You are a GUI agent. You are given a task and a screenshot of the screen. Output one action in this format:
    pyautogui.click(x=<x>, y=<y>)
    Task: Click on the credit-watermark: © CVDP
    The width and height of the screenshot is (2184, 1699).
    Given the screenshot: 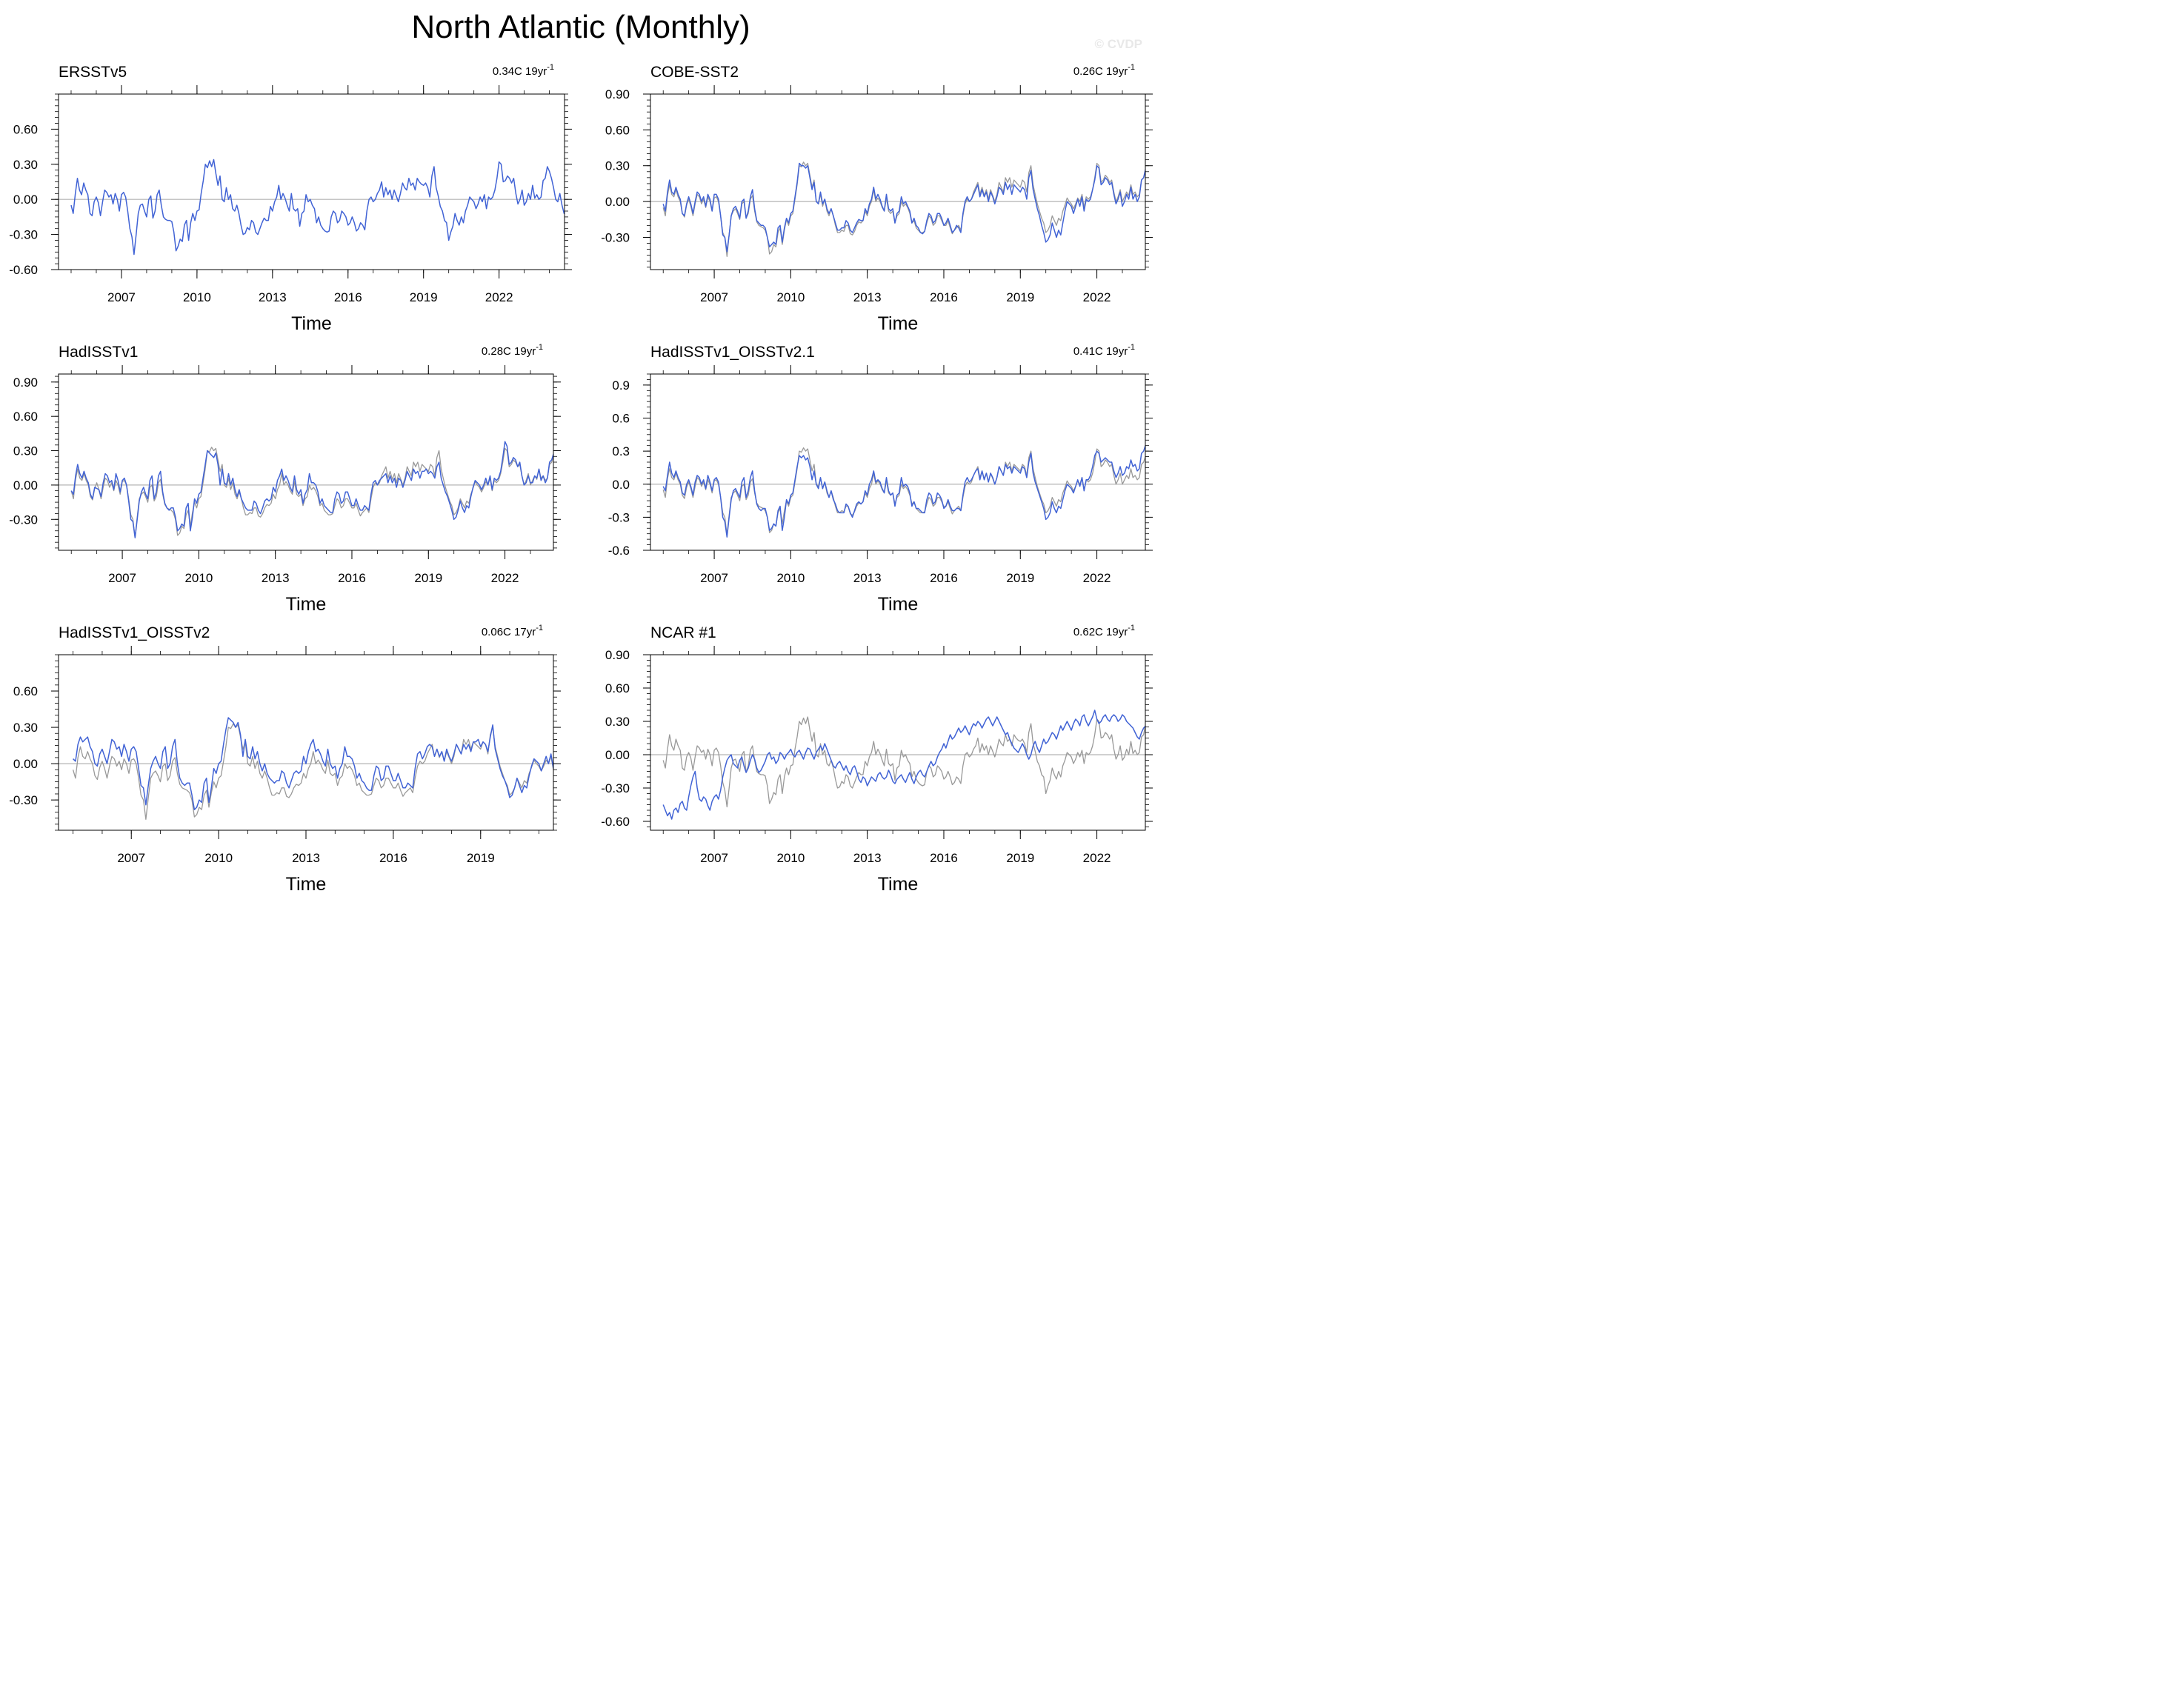 What is the action you would take?
    pyautogui.click(x=1118, y=44)
    